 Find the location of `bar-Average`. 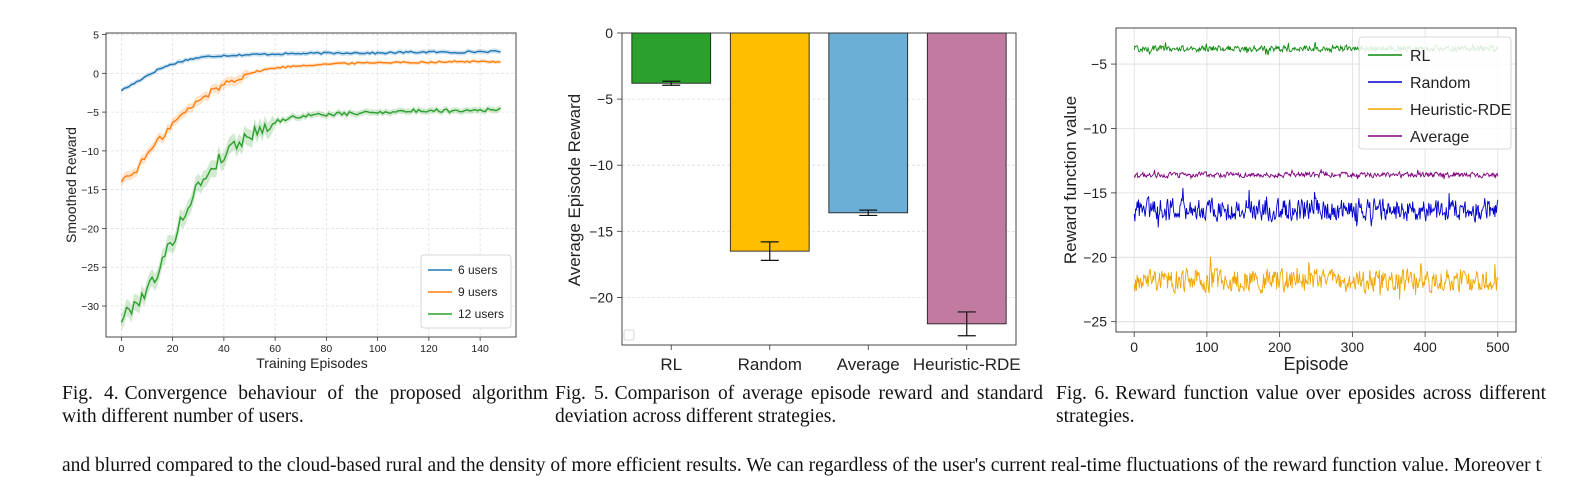

bar-Average is located at coordinates (868, 123).